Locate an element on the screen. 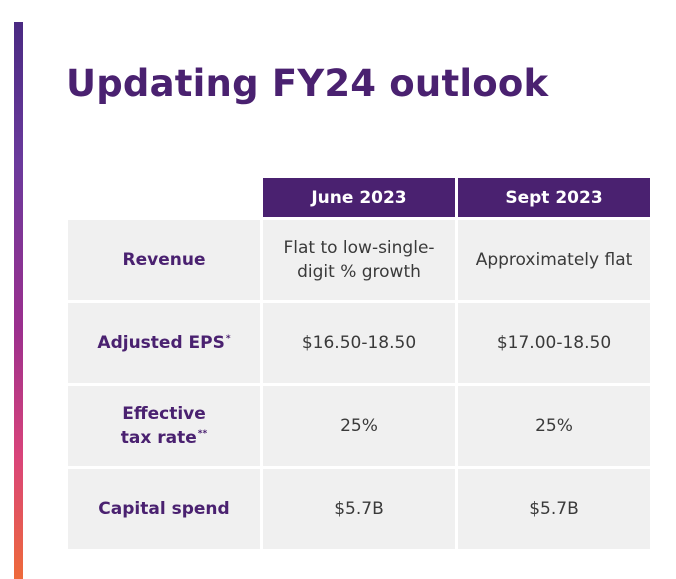 This screenshot has width=676, height=579. row-label-text: Revenue is located at coordinates (164, 260).